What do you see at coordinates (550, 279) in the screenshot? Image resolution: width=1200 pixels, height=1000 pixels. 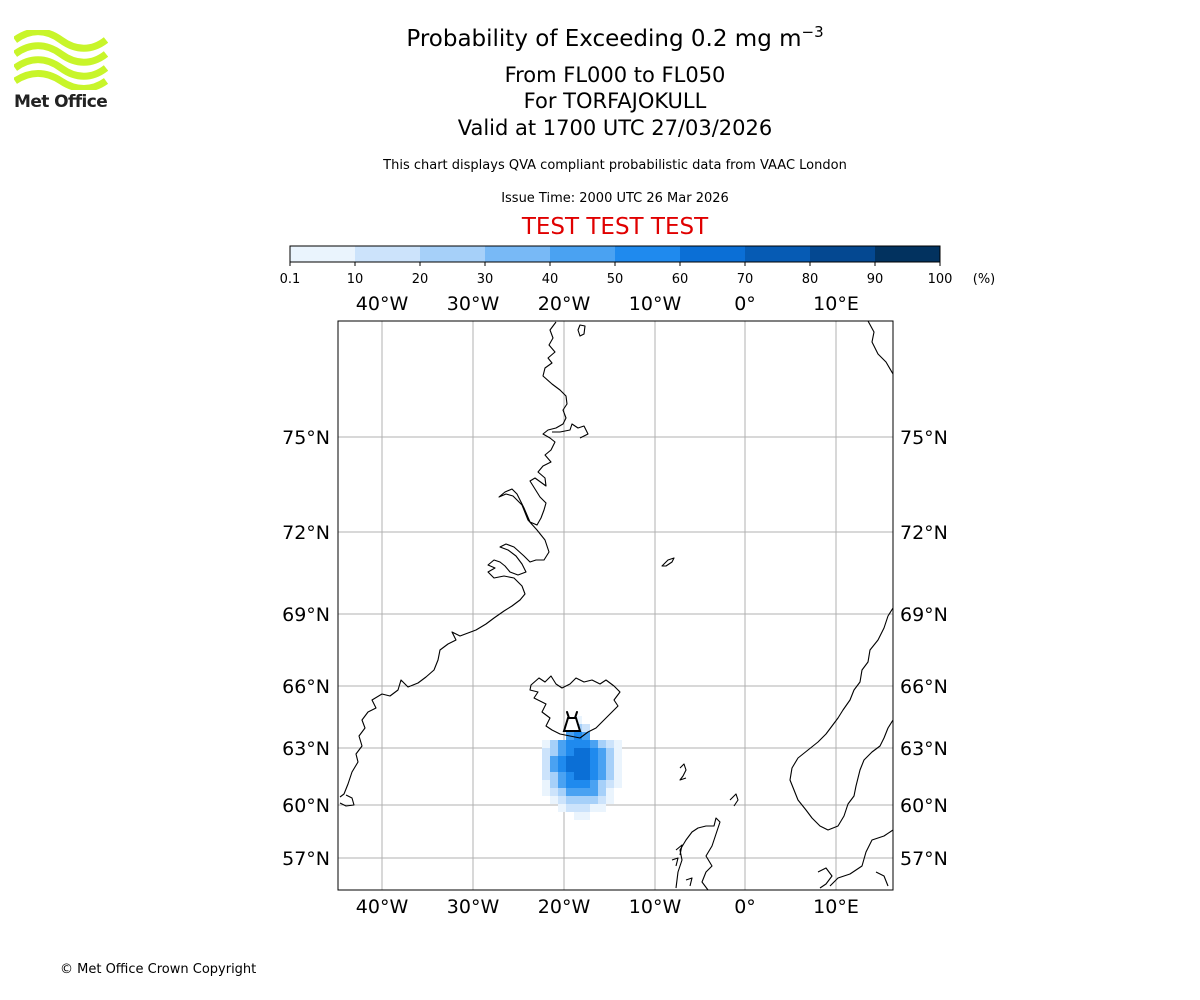 I see `colorbar-tick-label: 40` at bounding box center [550, 279].